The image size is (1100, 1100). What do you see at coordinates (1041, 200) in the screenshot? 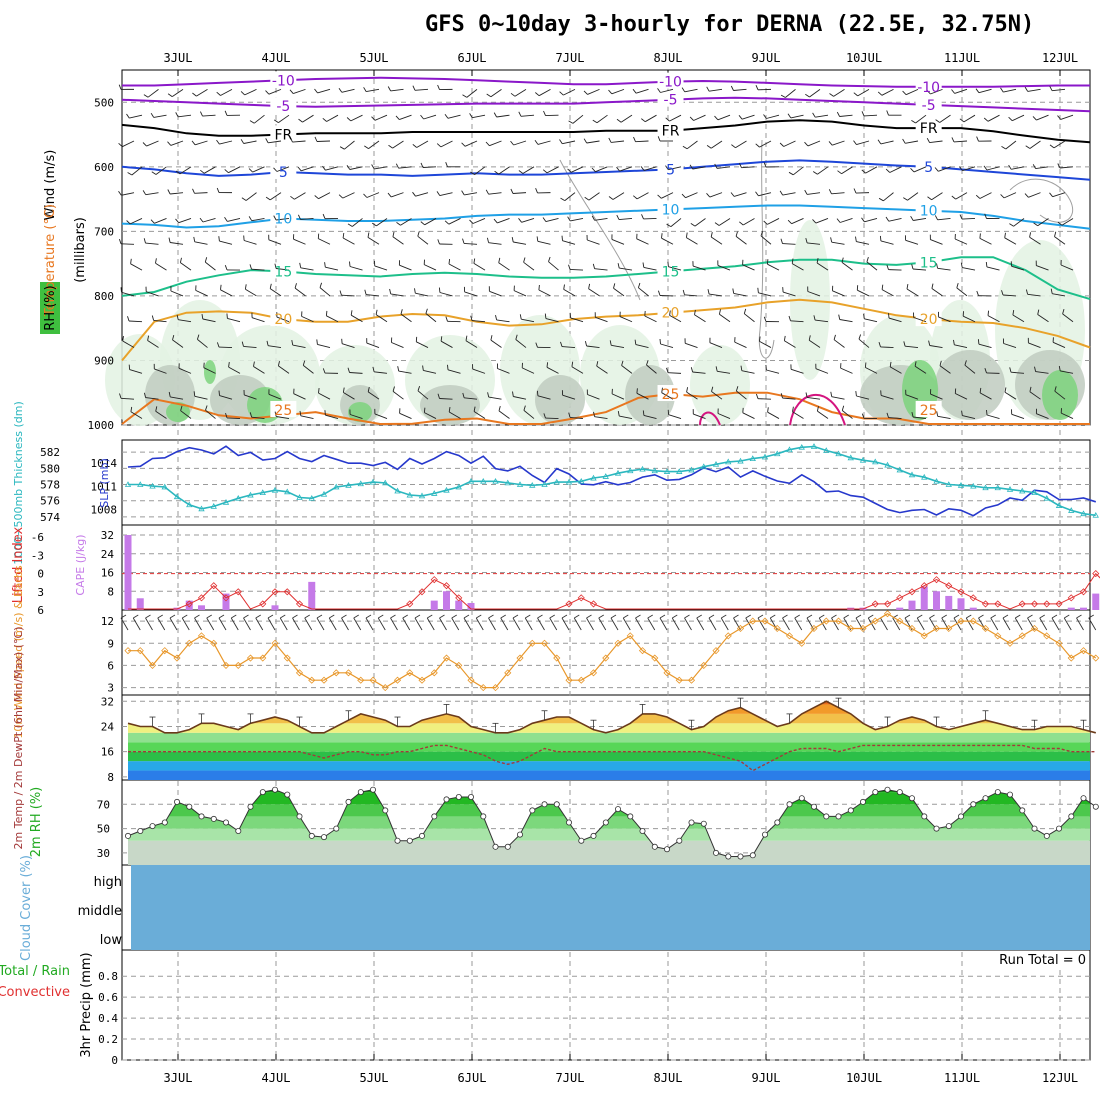
I see `rh-contour` at bounding box center [1041, 200].